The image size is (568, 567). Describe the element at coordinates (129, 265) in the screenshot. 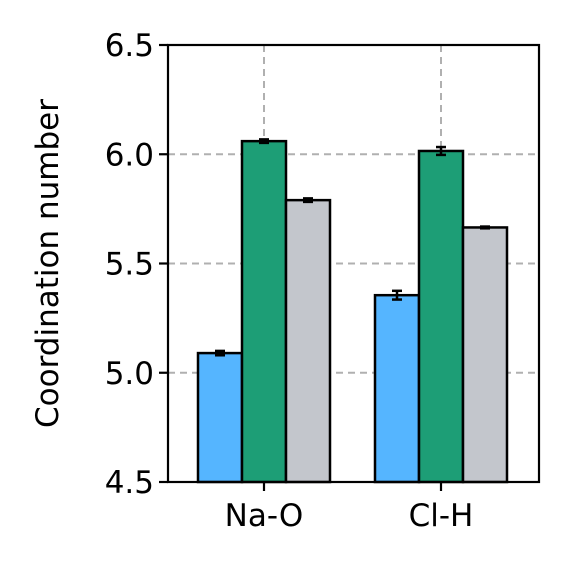

I see `y-tick-label: 5.5` at that location.